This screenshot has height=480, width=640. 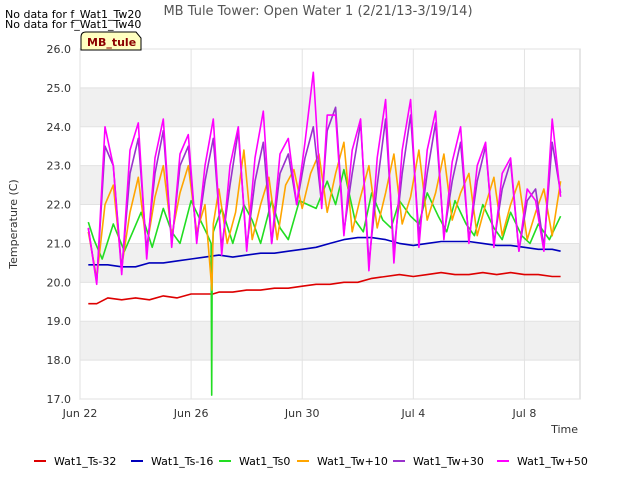 What do you see at coordinates (59, 49) in the screenshot?
I see `y-tick-label-9: 26.0` at bounding box center [59, 49].